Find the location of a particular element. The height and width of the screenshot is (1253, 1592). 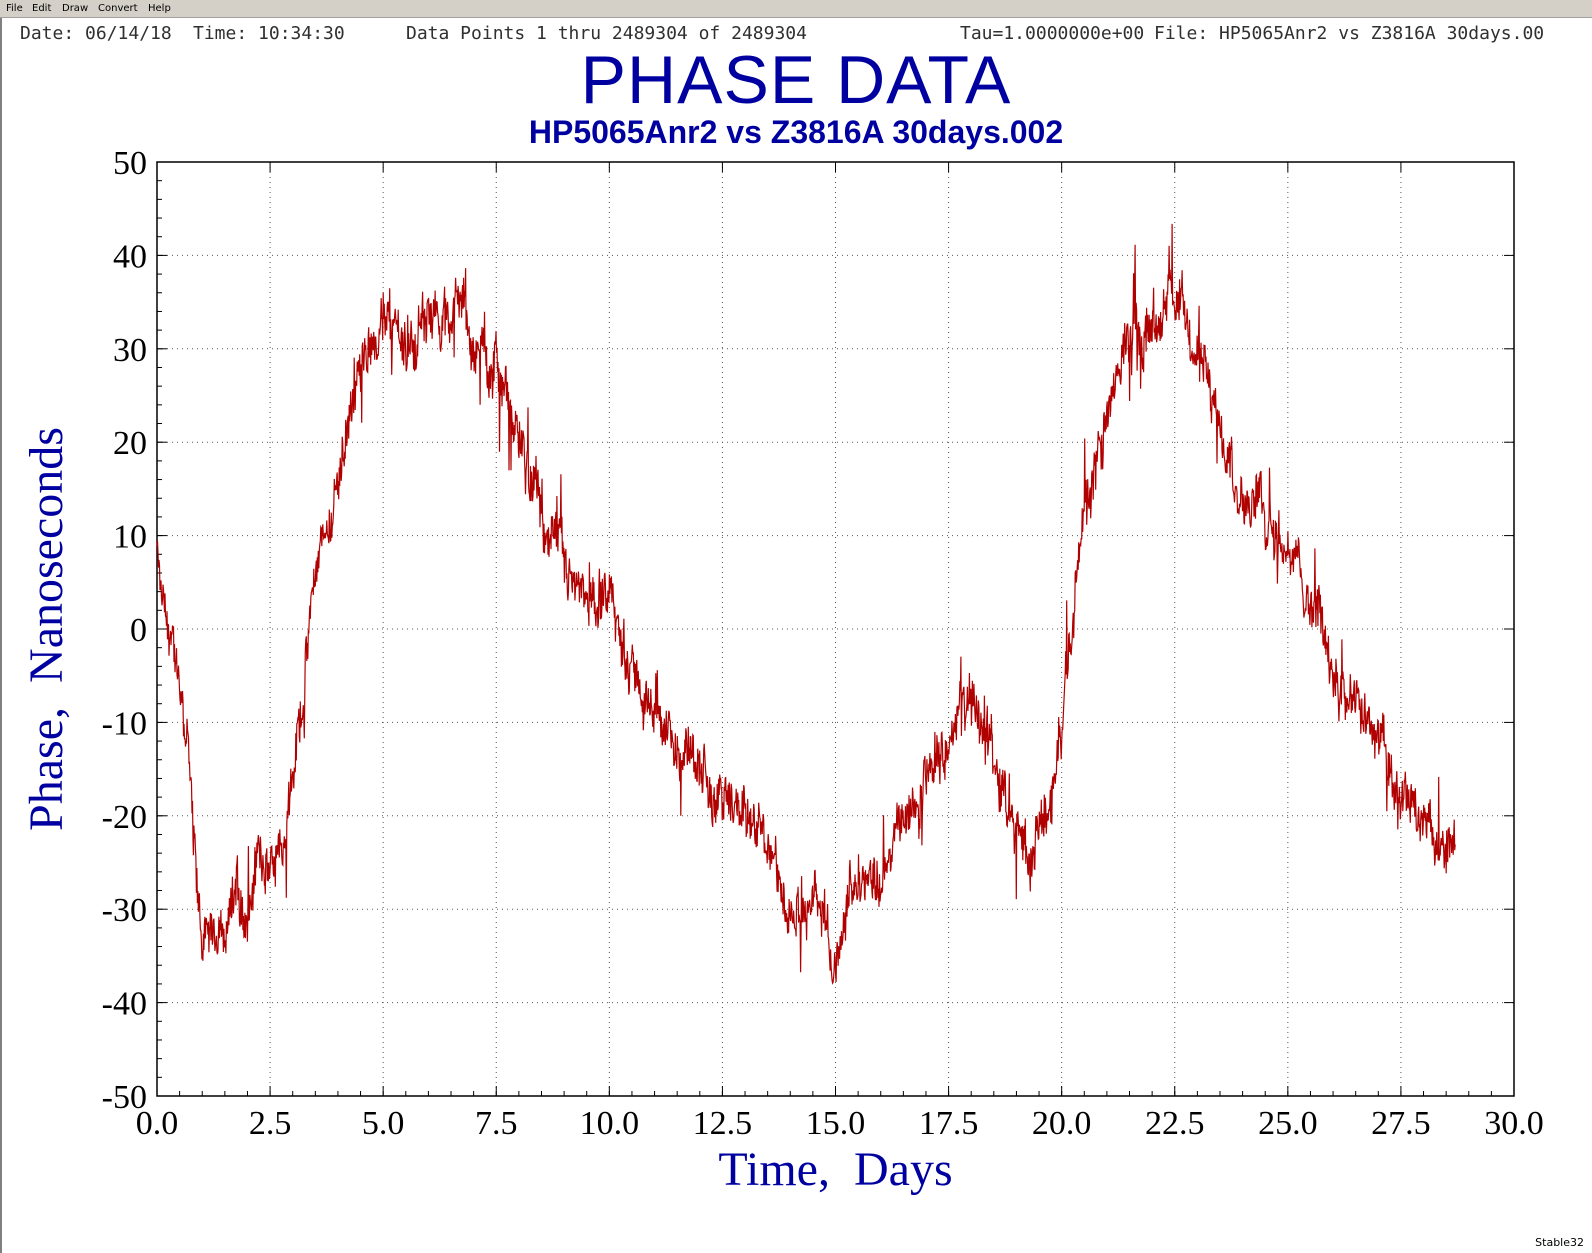

y-tick-label: 40 is located at coordinates (130, 256).